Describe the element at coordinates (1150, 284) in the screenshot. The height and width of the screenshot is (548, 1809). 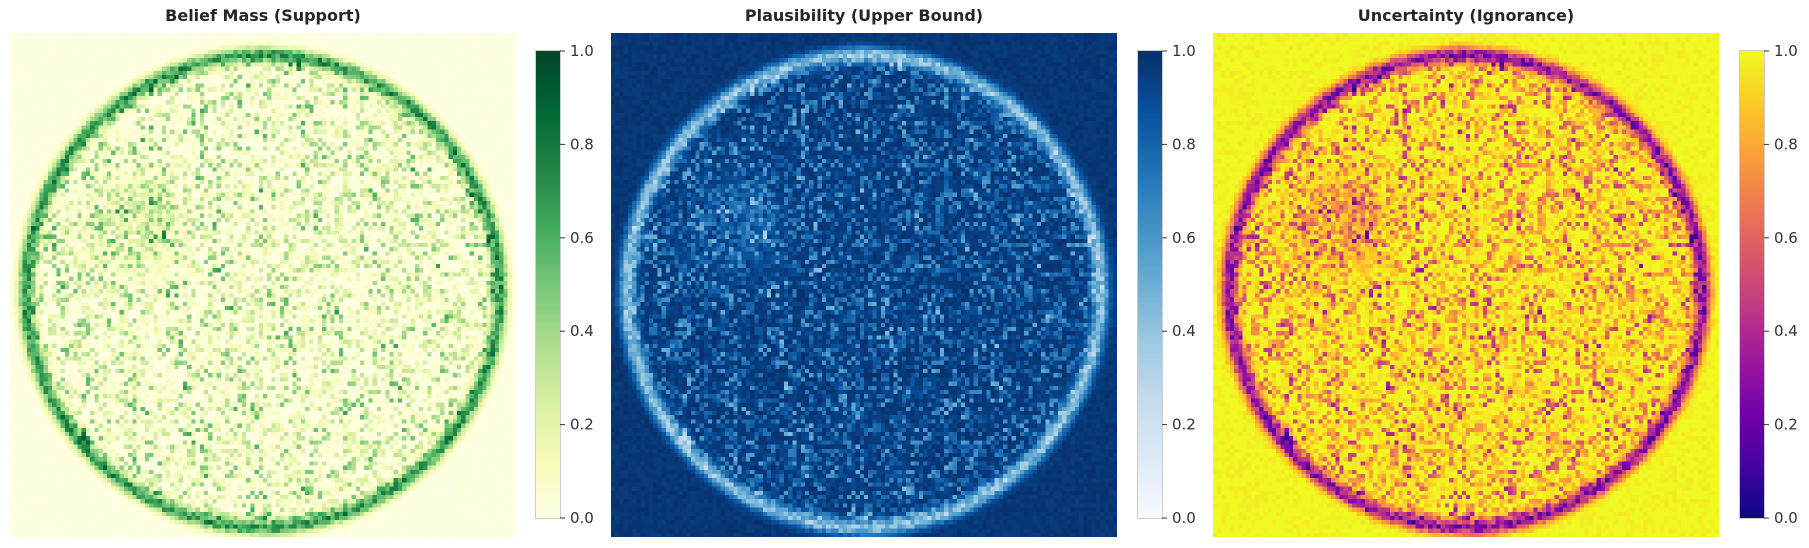
I see `colorbar-plausibility` at that location.